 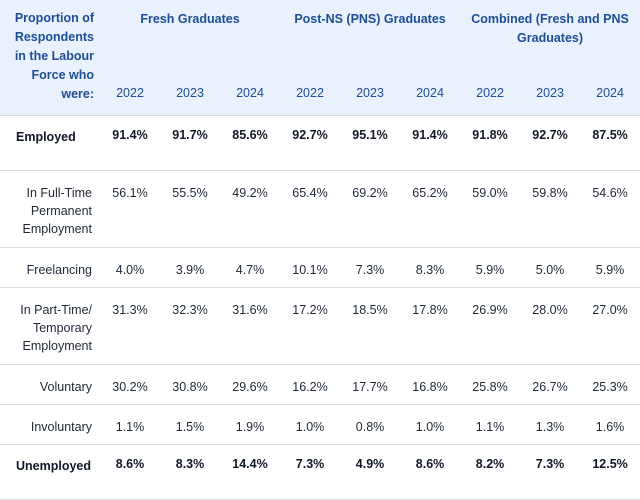 I want to click on group-header-fresh-graduates: Fresh Graduates, so click(x=190, y=19).